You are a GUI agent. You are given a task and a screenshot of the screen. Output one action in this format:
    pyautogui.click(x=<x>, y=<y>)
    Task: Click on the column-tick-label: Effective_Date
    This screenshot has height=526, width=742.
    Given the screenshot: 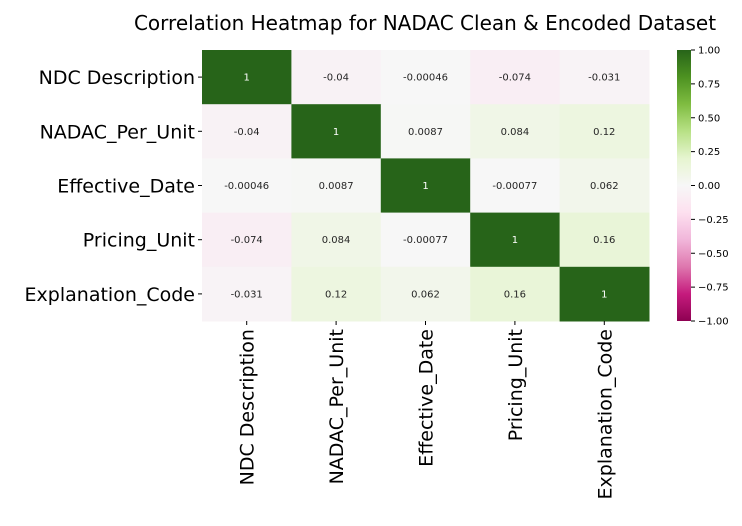 What is the action you would take?
    pyautogui.click(x=427, y=398)
    